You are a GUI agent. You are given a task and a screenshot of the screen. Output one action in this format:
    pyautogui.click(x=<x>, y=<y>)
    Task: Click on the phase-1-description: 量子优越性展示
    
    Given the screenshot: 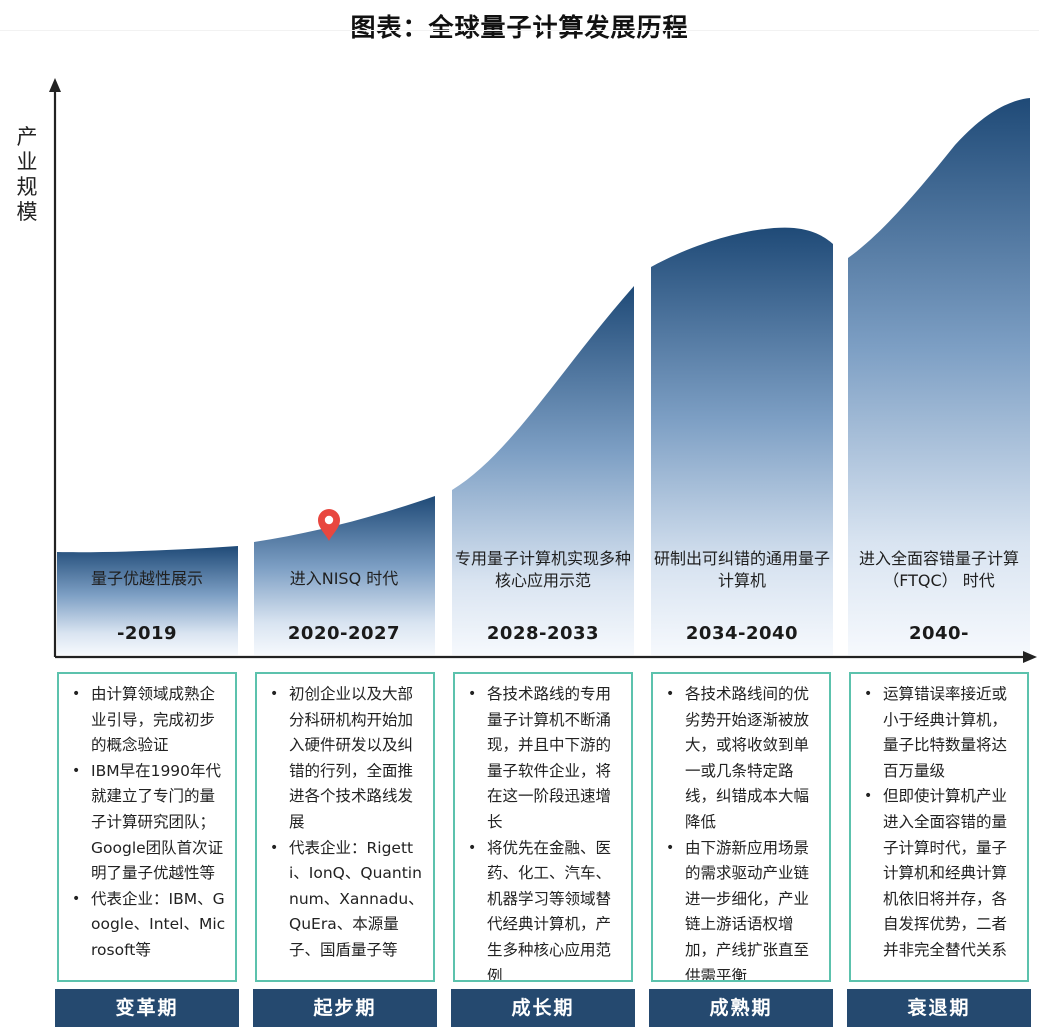 What is the action you would take?
    pyautogui.click(x=146, y=578)
    